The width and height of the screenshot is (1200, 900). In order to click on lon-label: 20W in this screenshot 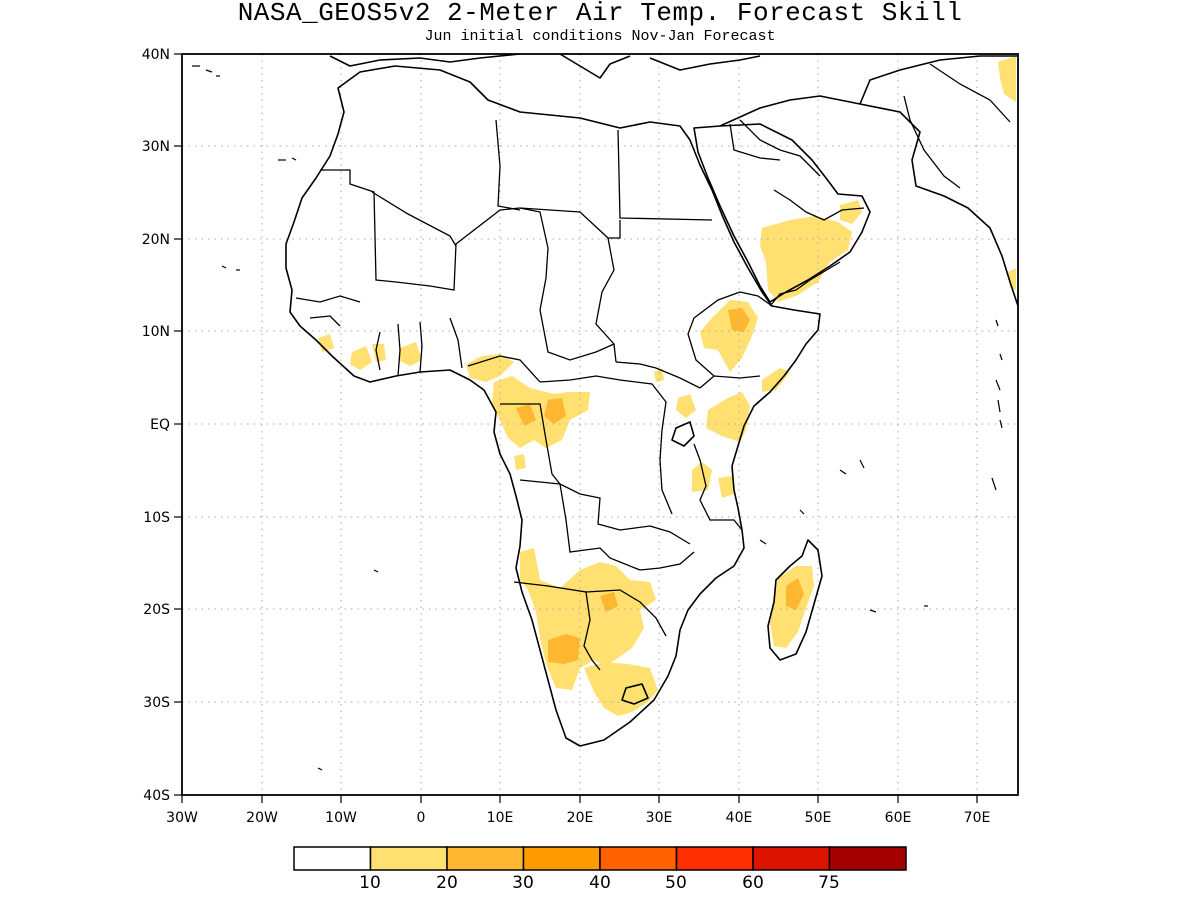, I will do `click(262, 818)`.